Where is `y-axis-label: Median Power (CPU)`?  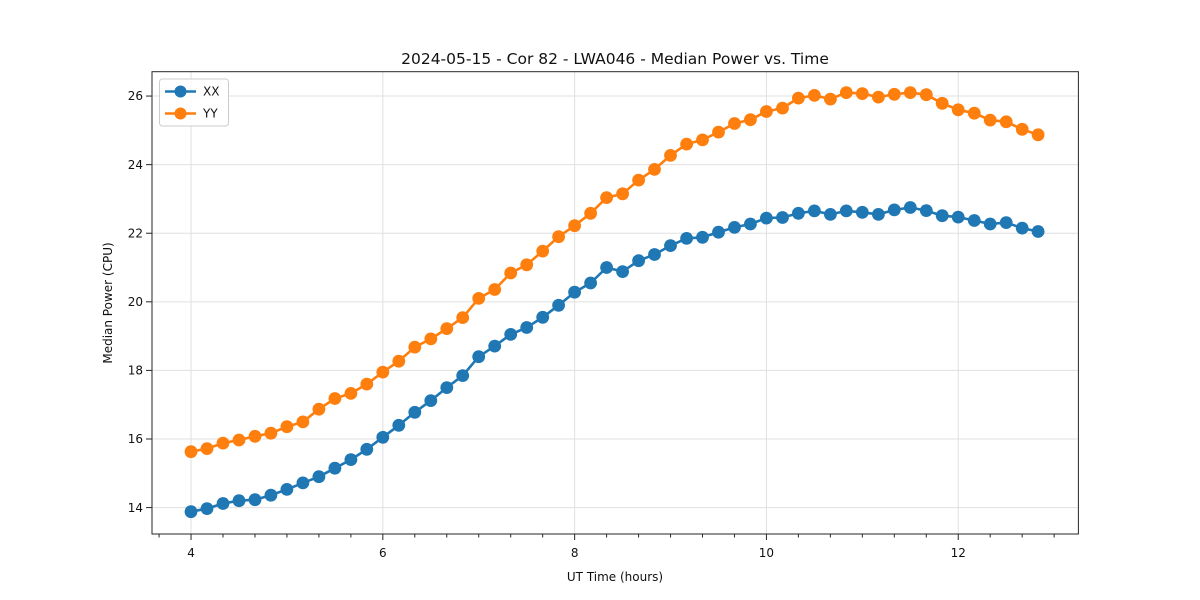 y-axis-label: Median Power (CPU) is located at coordinates (108, 302).